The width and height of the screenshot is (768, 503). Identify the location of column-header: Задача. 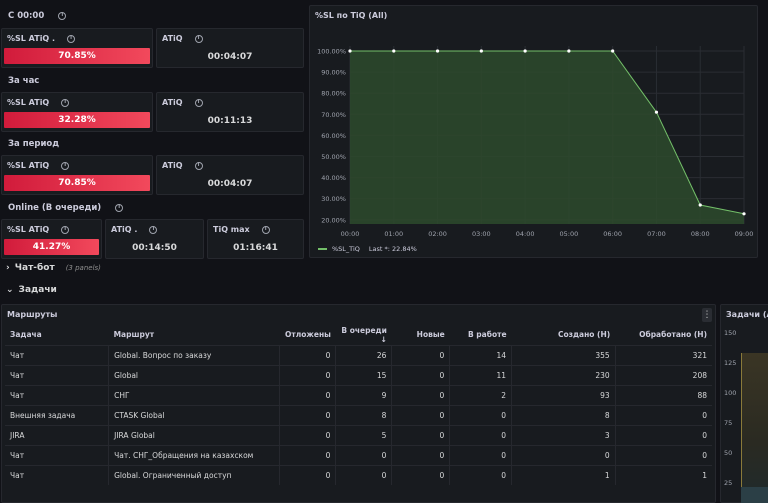
(26, 335).